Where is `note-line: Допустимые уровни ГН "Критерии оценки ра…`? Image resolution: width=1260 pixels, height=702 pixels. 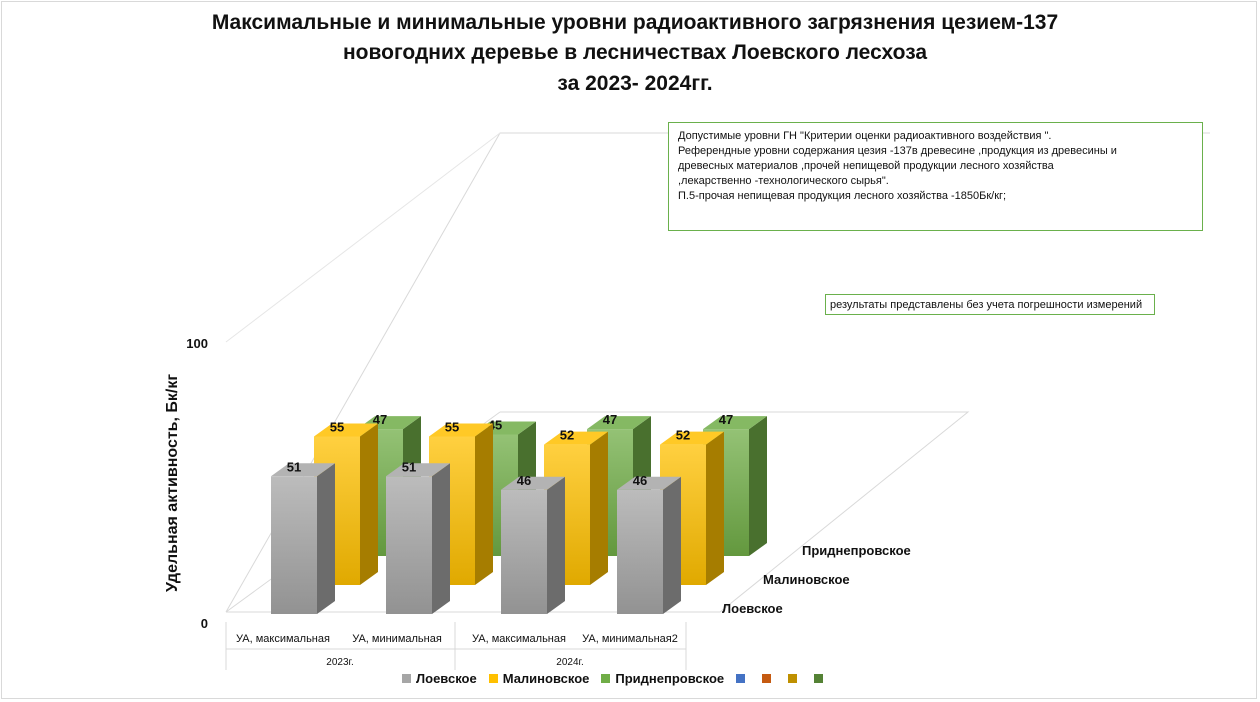 note-line: Допустимые уровни ГН "Критерии оценки ра… is located at coordinates (865, 136).